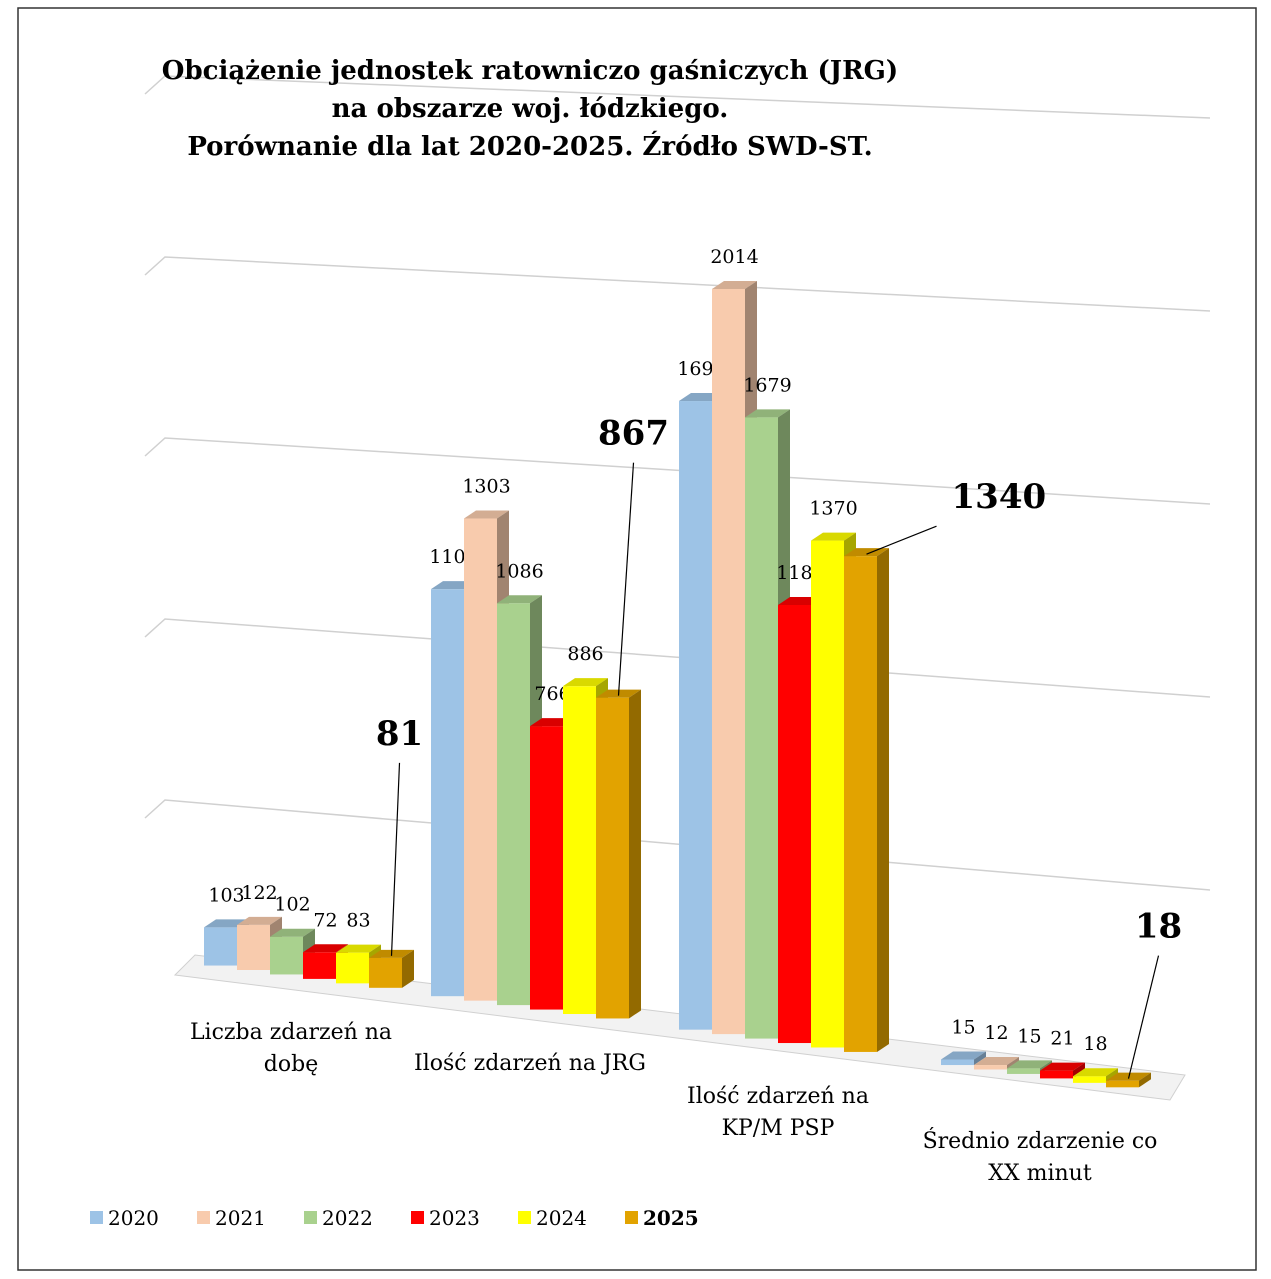  What do you see at coordinates (671, 1218) in the screenshot?
I see `legend-label: 2025` at bounding box center [671, 1218].